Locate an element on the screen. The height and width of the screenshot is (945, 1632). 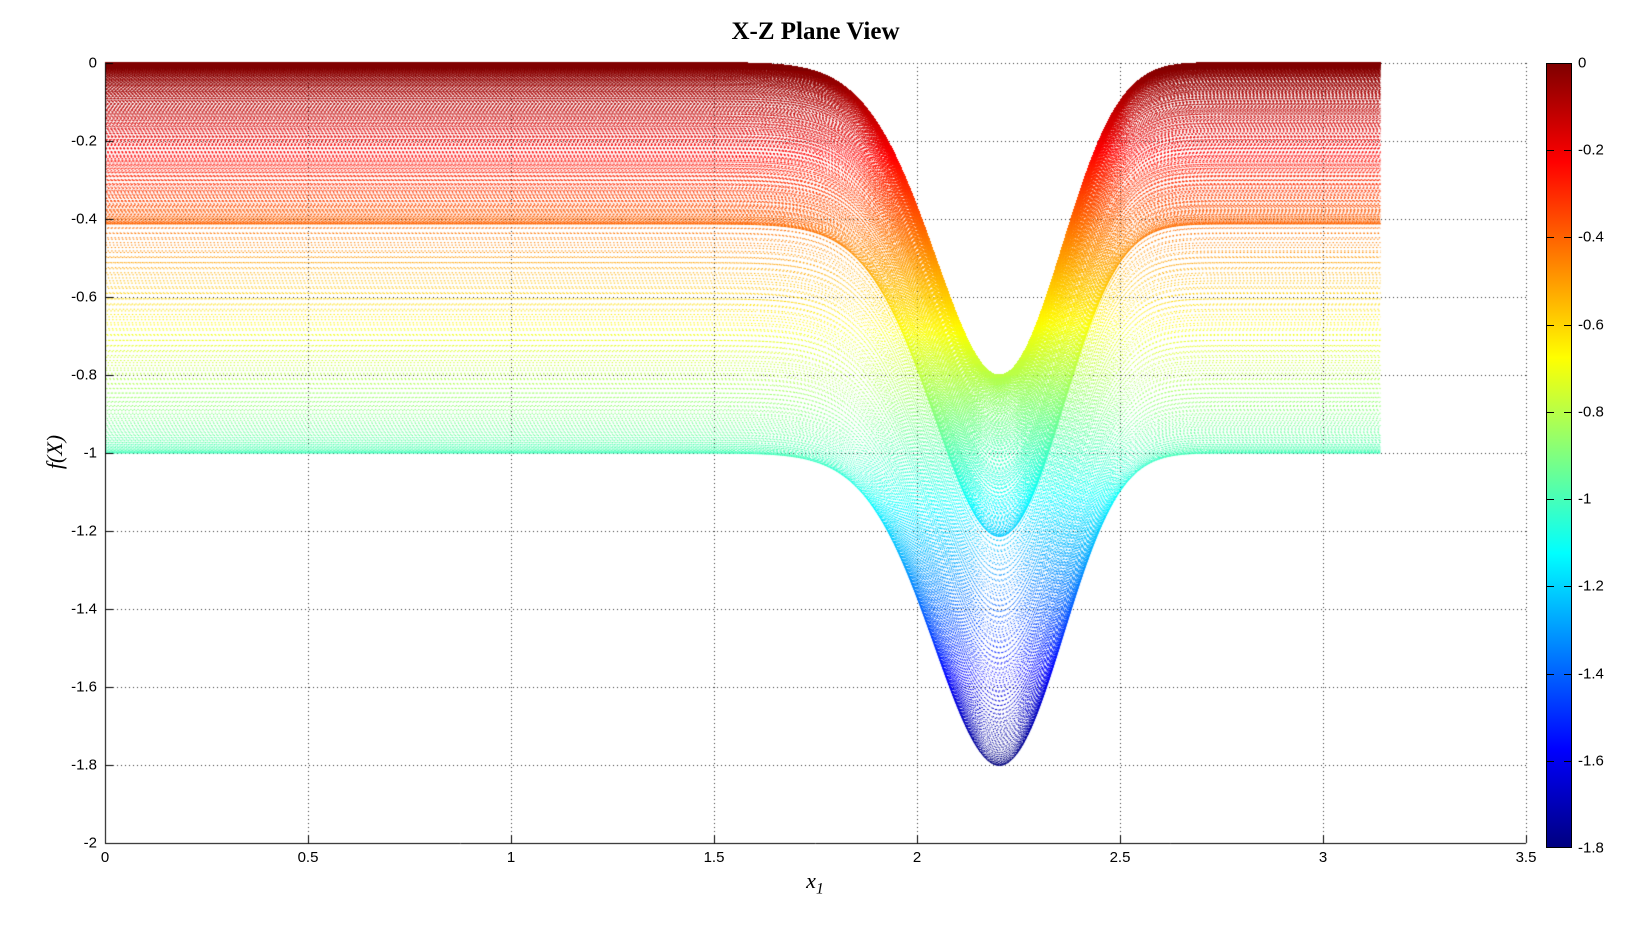
ytick-label: 0 is located at coordinates (92, 63).